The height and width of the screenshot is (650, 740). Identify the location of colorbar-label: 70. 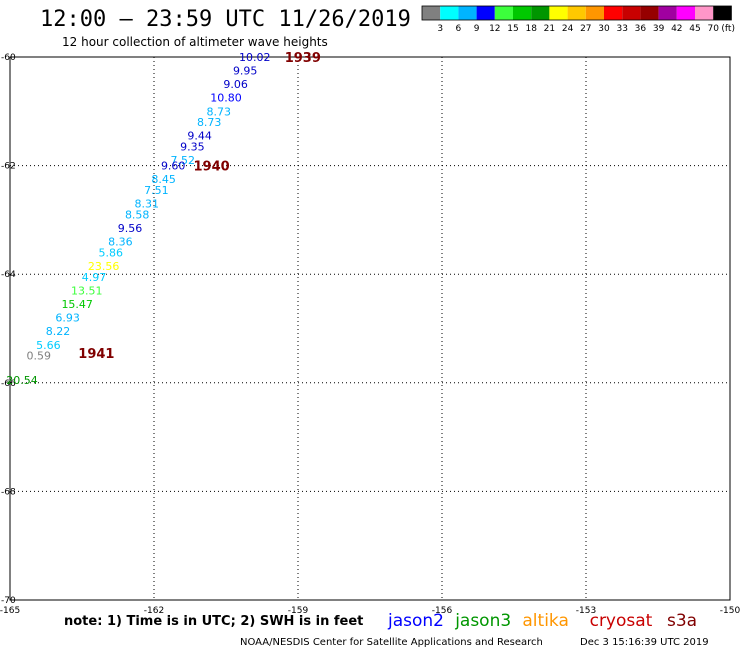
(713, 29).